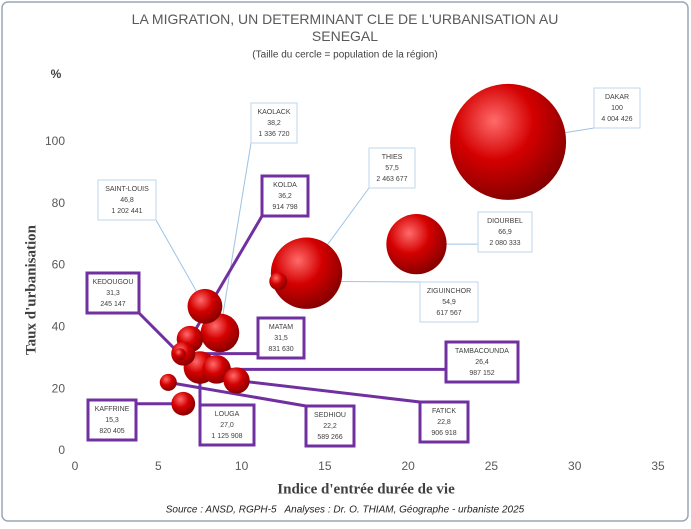 The height and width of the screenshot is (529, 691). What do you see at coordinates (112, 420) in the screenshot?
I see `value-label: 15,3` at bounding box center [112, 420].